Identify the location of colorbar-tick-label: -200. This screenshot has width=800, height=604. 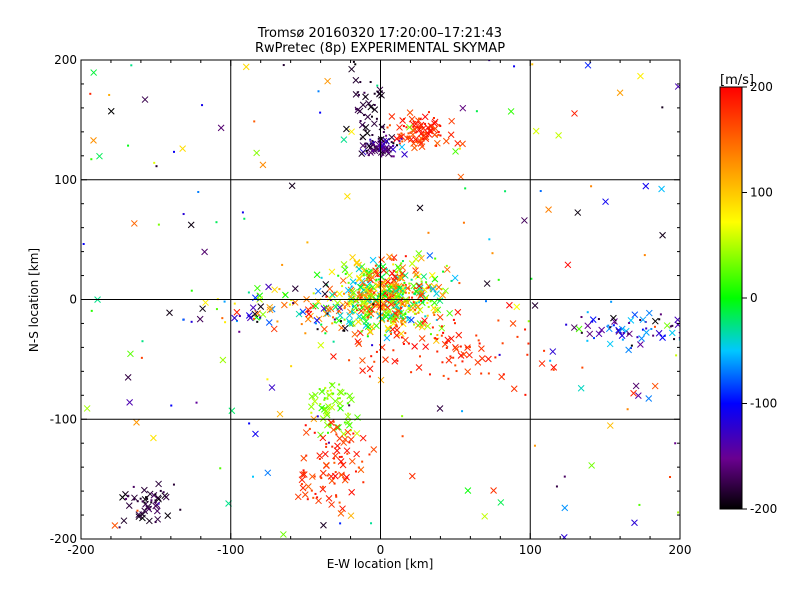
(763, 509).